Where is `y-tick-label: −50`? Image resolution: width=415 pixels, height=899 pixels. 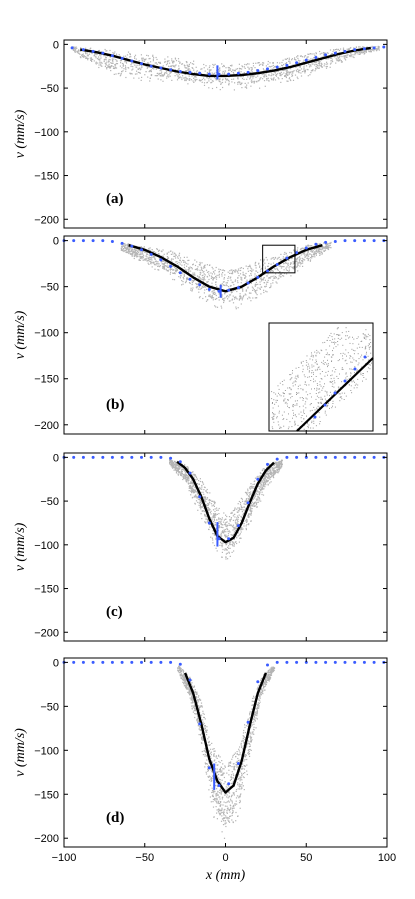
y-tick-label: −50 is located at coordinates (49, 288).